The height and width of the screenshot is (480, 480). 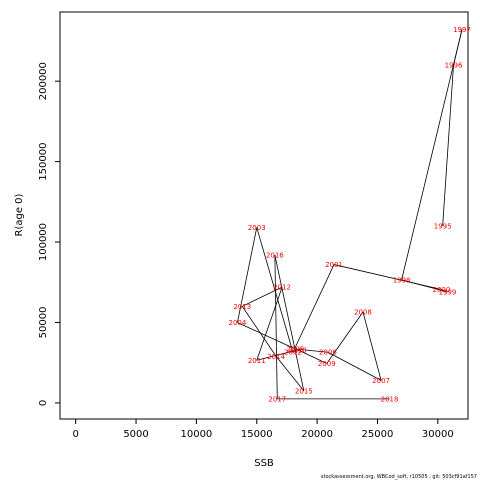 What do you see at coordinates (438, 434) in the screenshot?
I see `x-tick-label: 30000` at bounding box center [438, 434].